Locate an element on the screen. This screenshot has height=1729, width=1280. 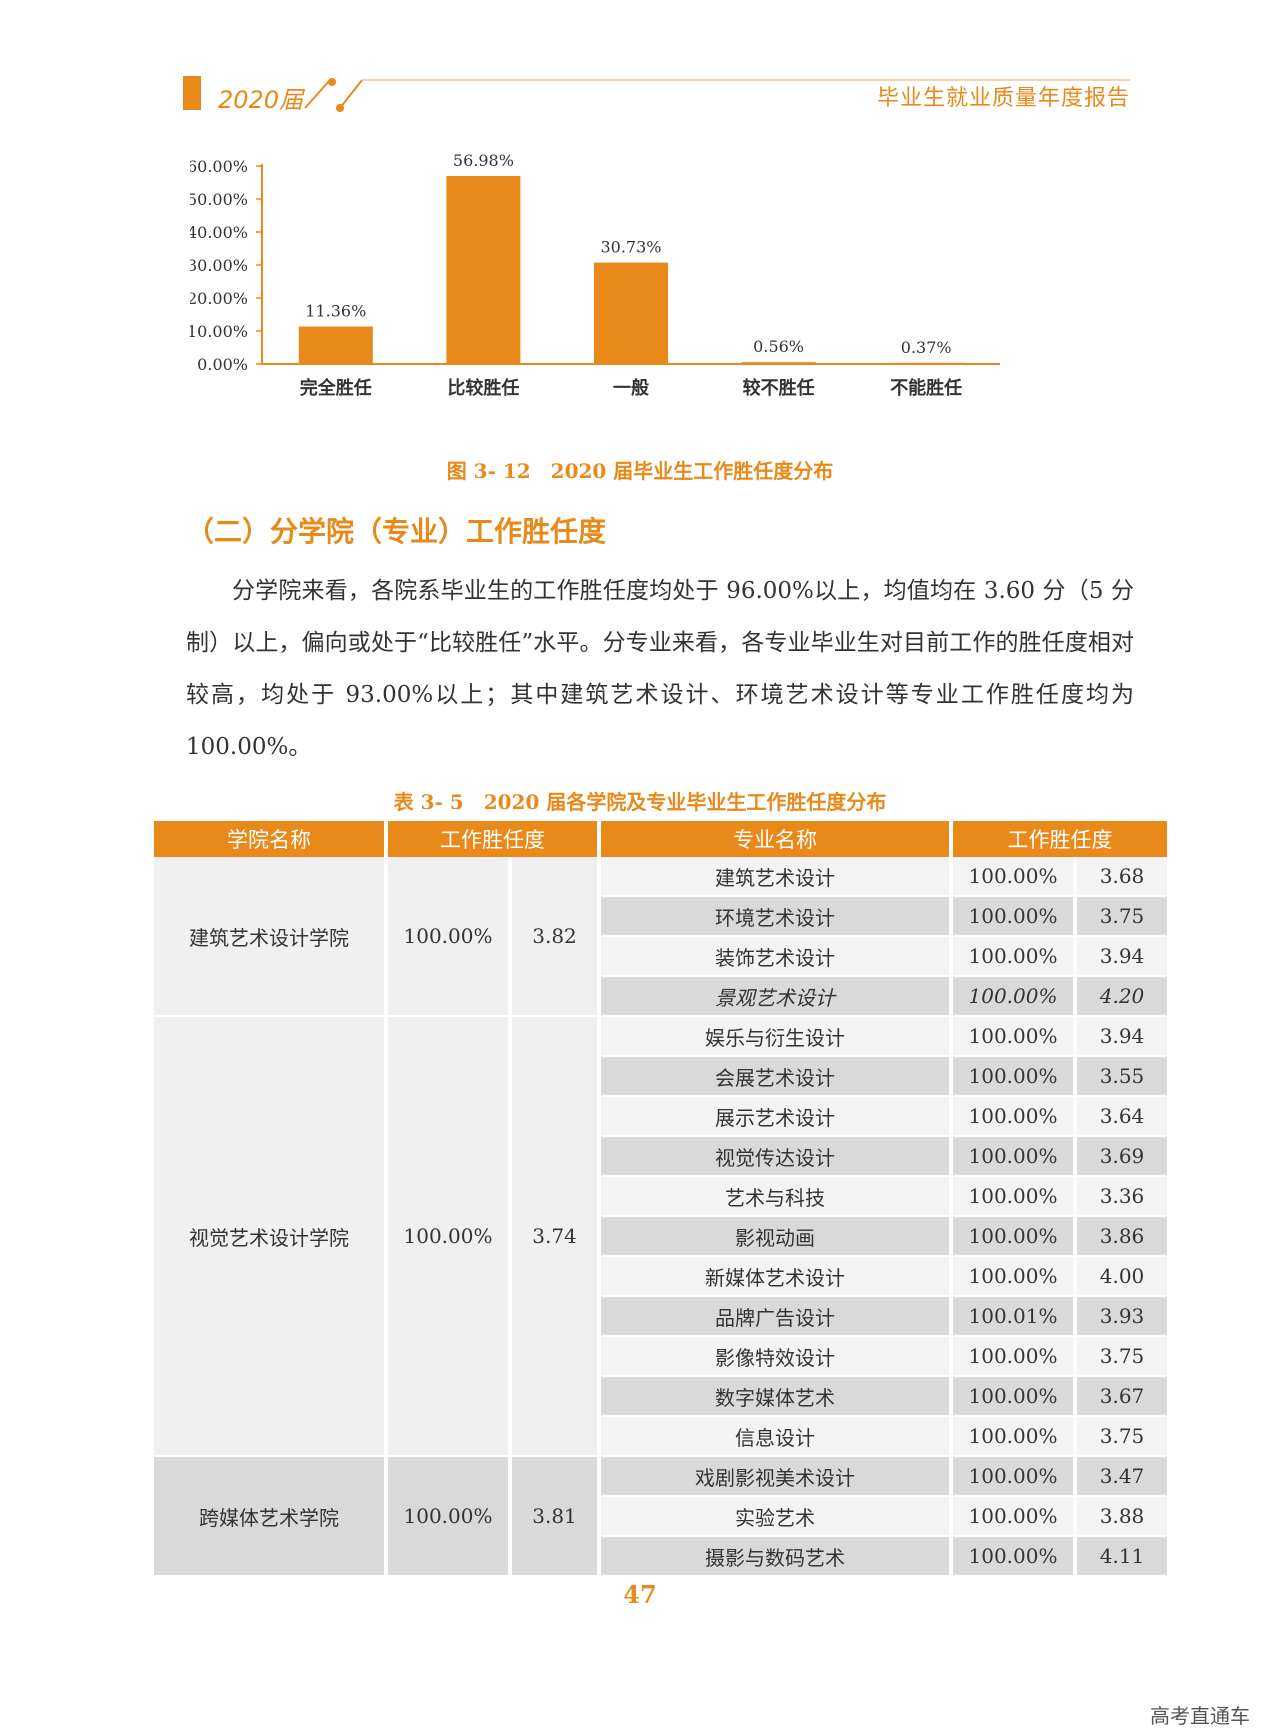
table-row: 实验艺术 100.00% 3.88 is located at coordinates (660, 1517).